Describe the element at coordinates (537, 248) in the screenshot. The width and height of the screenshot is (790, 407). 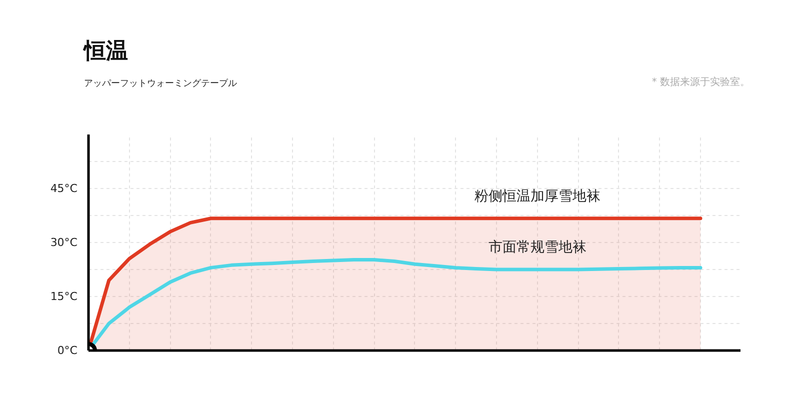
I see `series-label: 市面常规雪地袜` at that location.